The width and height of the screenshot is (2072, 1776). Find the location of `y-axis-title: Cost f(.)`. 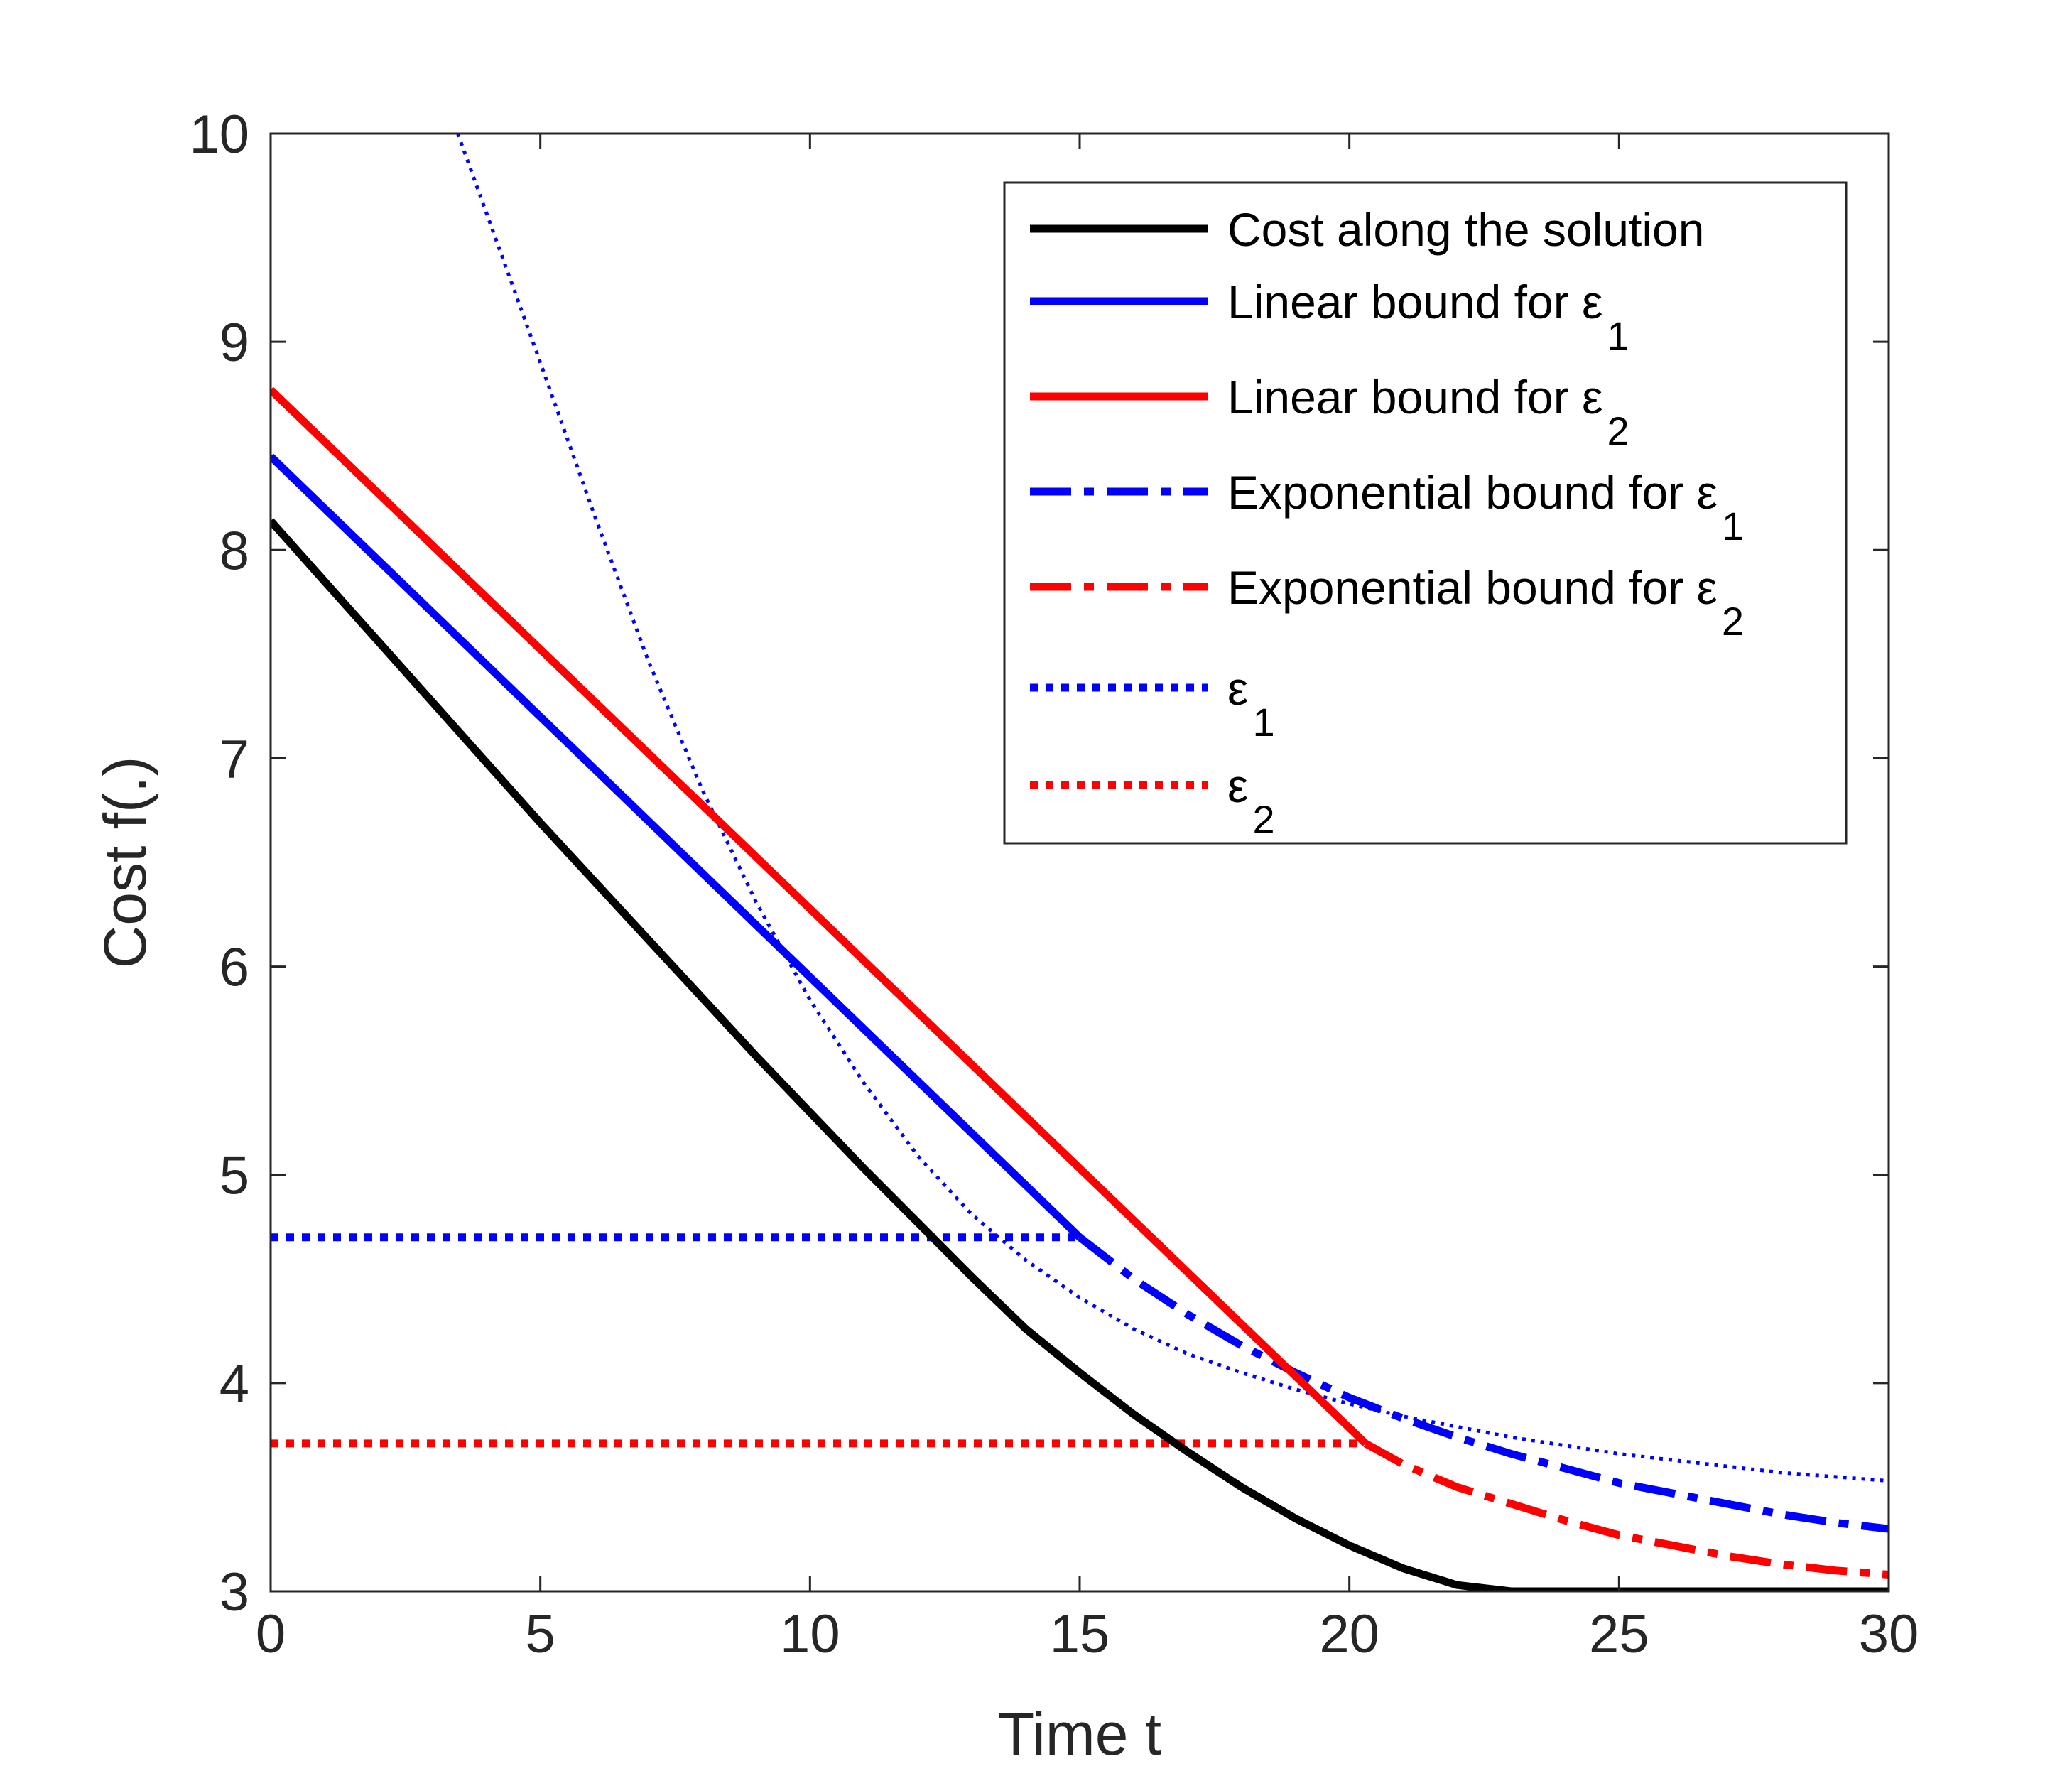

y-axis-title: Cost f(.) is located at coordinates (125, 863).